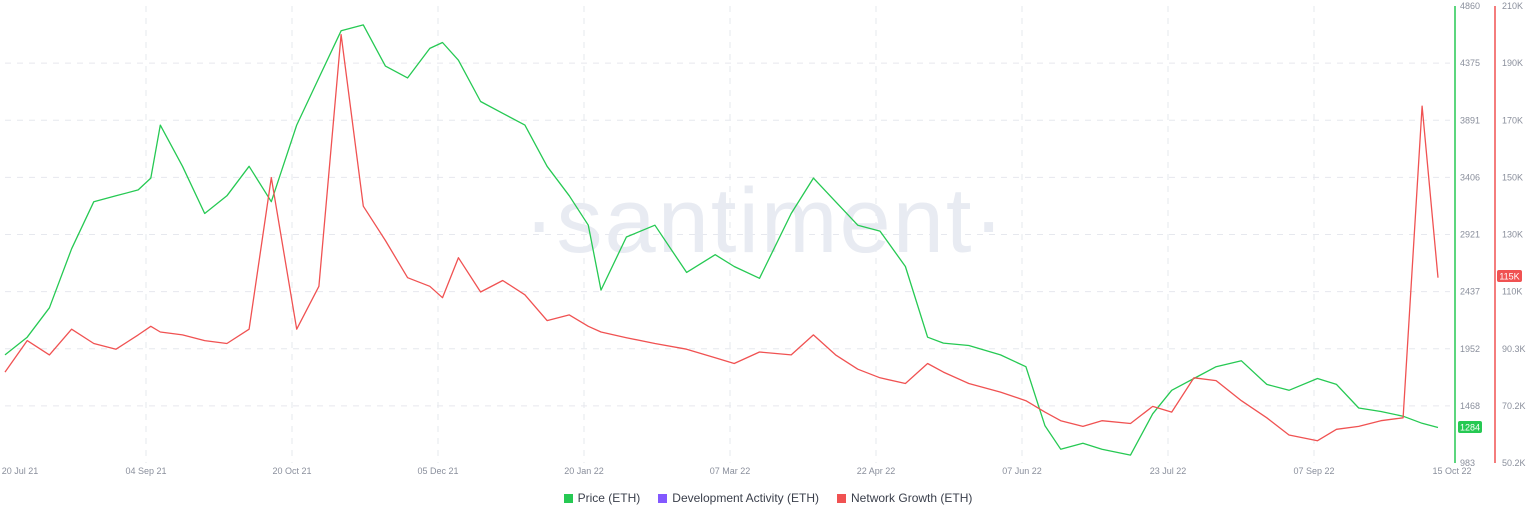 The height and width of the screenshot is (520, 1536). Describe the element at coordinates (1470, 292) in the screenshot. I see `y-left-tick-label: 2437` at that location.